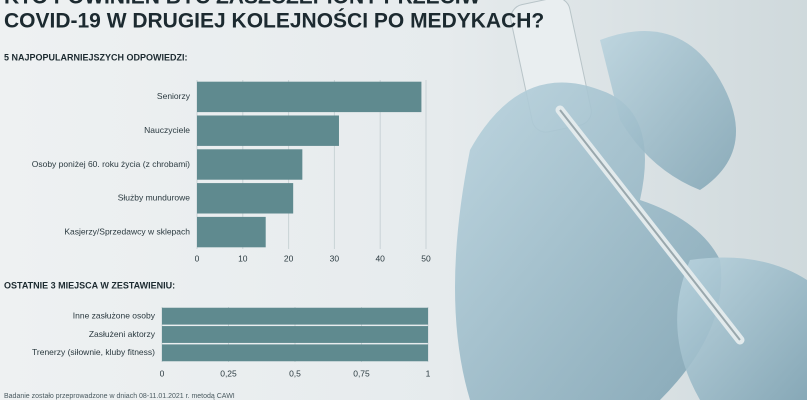  Describe the element at coordinates (335, 258) in the screenshot. I see `x-tick-label: 30` at that location.